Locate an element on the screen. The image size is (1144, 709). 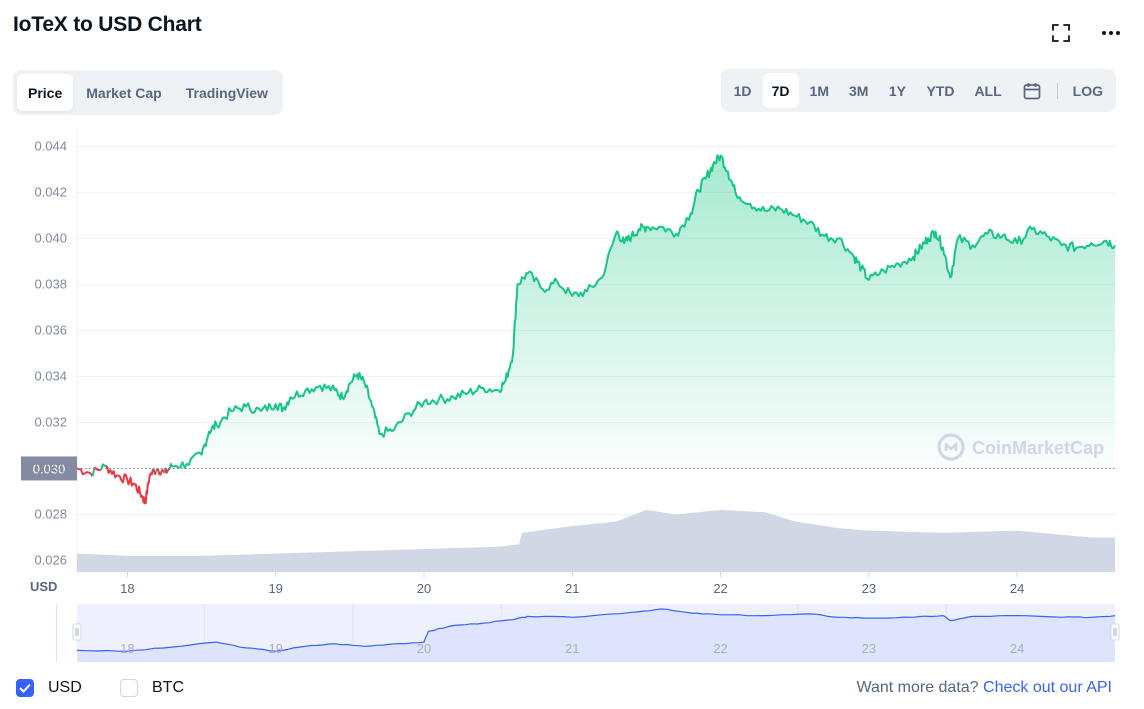
x-tick-label: 22 is located at coordinates (720, 588).